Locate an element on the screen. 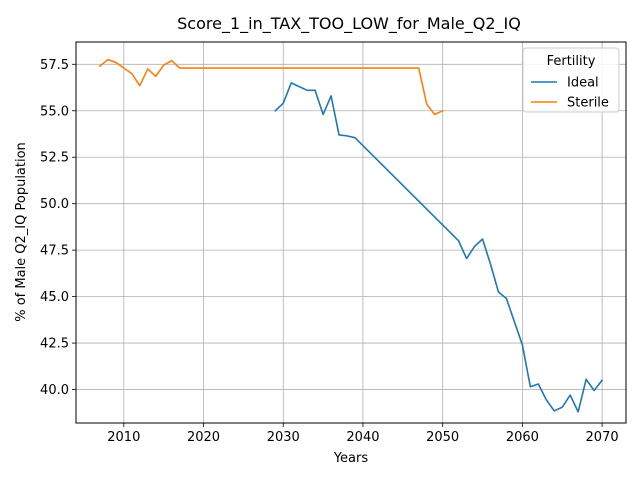  x-axis-title: Years is located at coordinates (351, 458).